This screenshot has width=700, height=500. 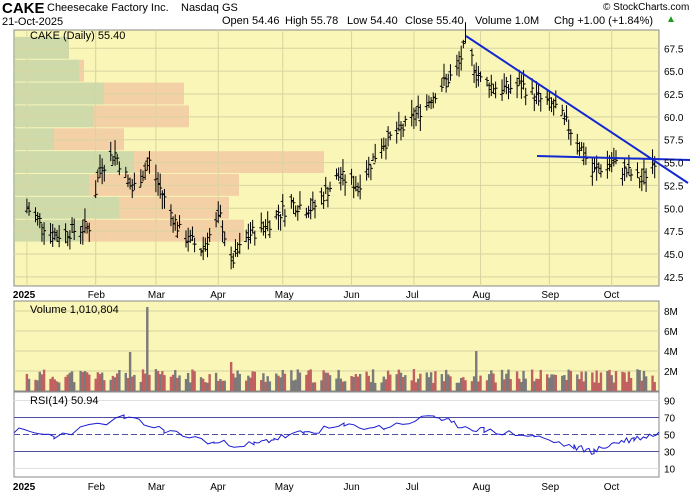 What do you see at coordinates (674, 278) in the screenshot?
I see `price-tick-label: 42.5` at bounding box center [674, 278].